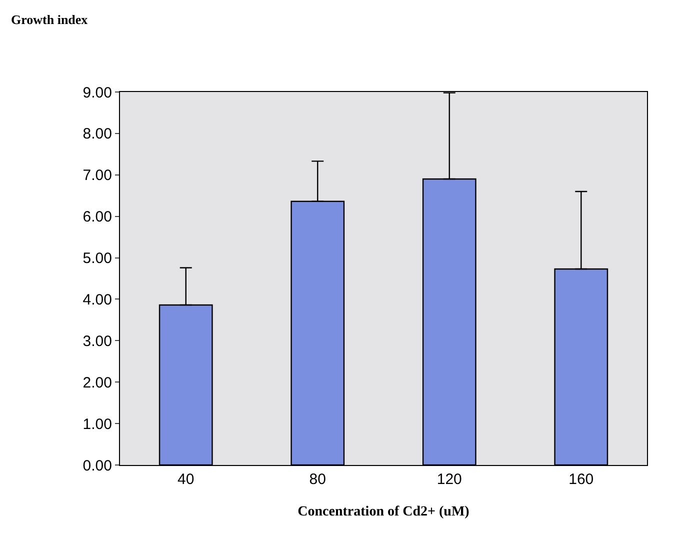 Image resolution: width=677 pixels, height=541 pixels. What do you see at coordinates (97, 217) in the screenshot?
I see `y-tick-label: 6.00` at bounding box center [97, 217].